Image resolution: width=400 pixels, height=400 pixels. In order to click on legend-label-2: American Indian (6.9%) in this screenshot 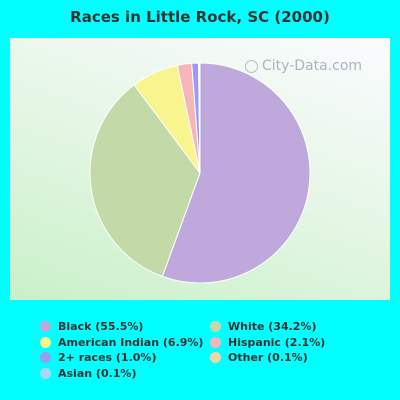, I will do `click(131, 342)`.